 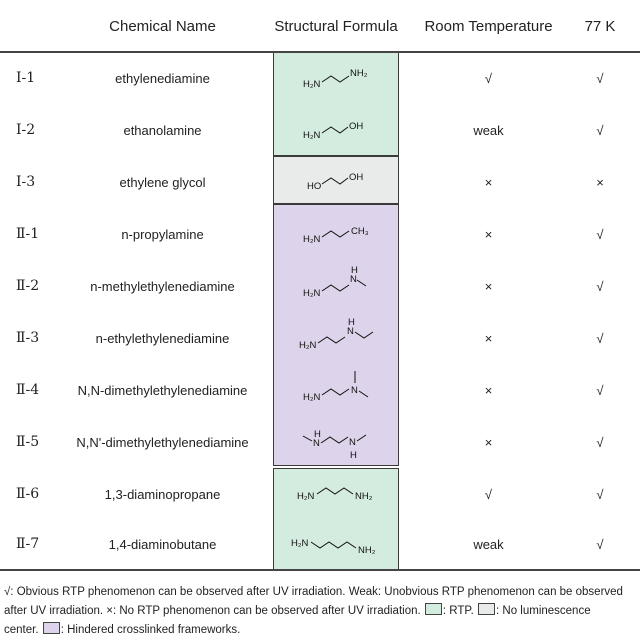 I want to click on row-id: Ⅱ-6, so click(x=28, y=494).